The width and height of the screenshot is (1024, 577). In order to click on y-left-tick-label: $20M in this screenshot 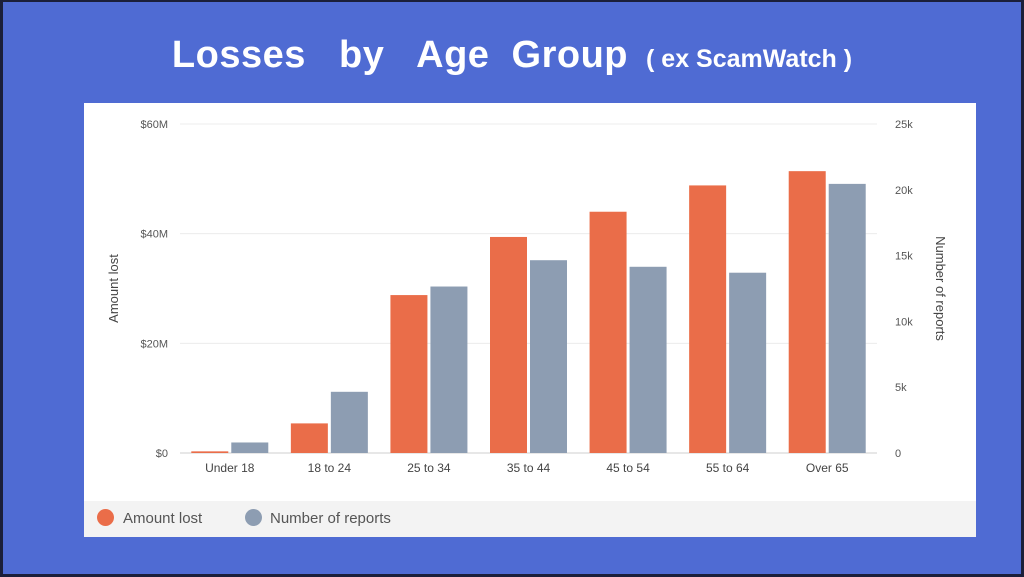, I will do `click(154, 344)`.